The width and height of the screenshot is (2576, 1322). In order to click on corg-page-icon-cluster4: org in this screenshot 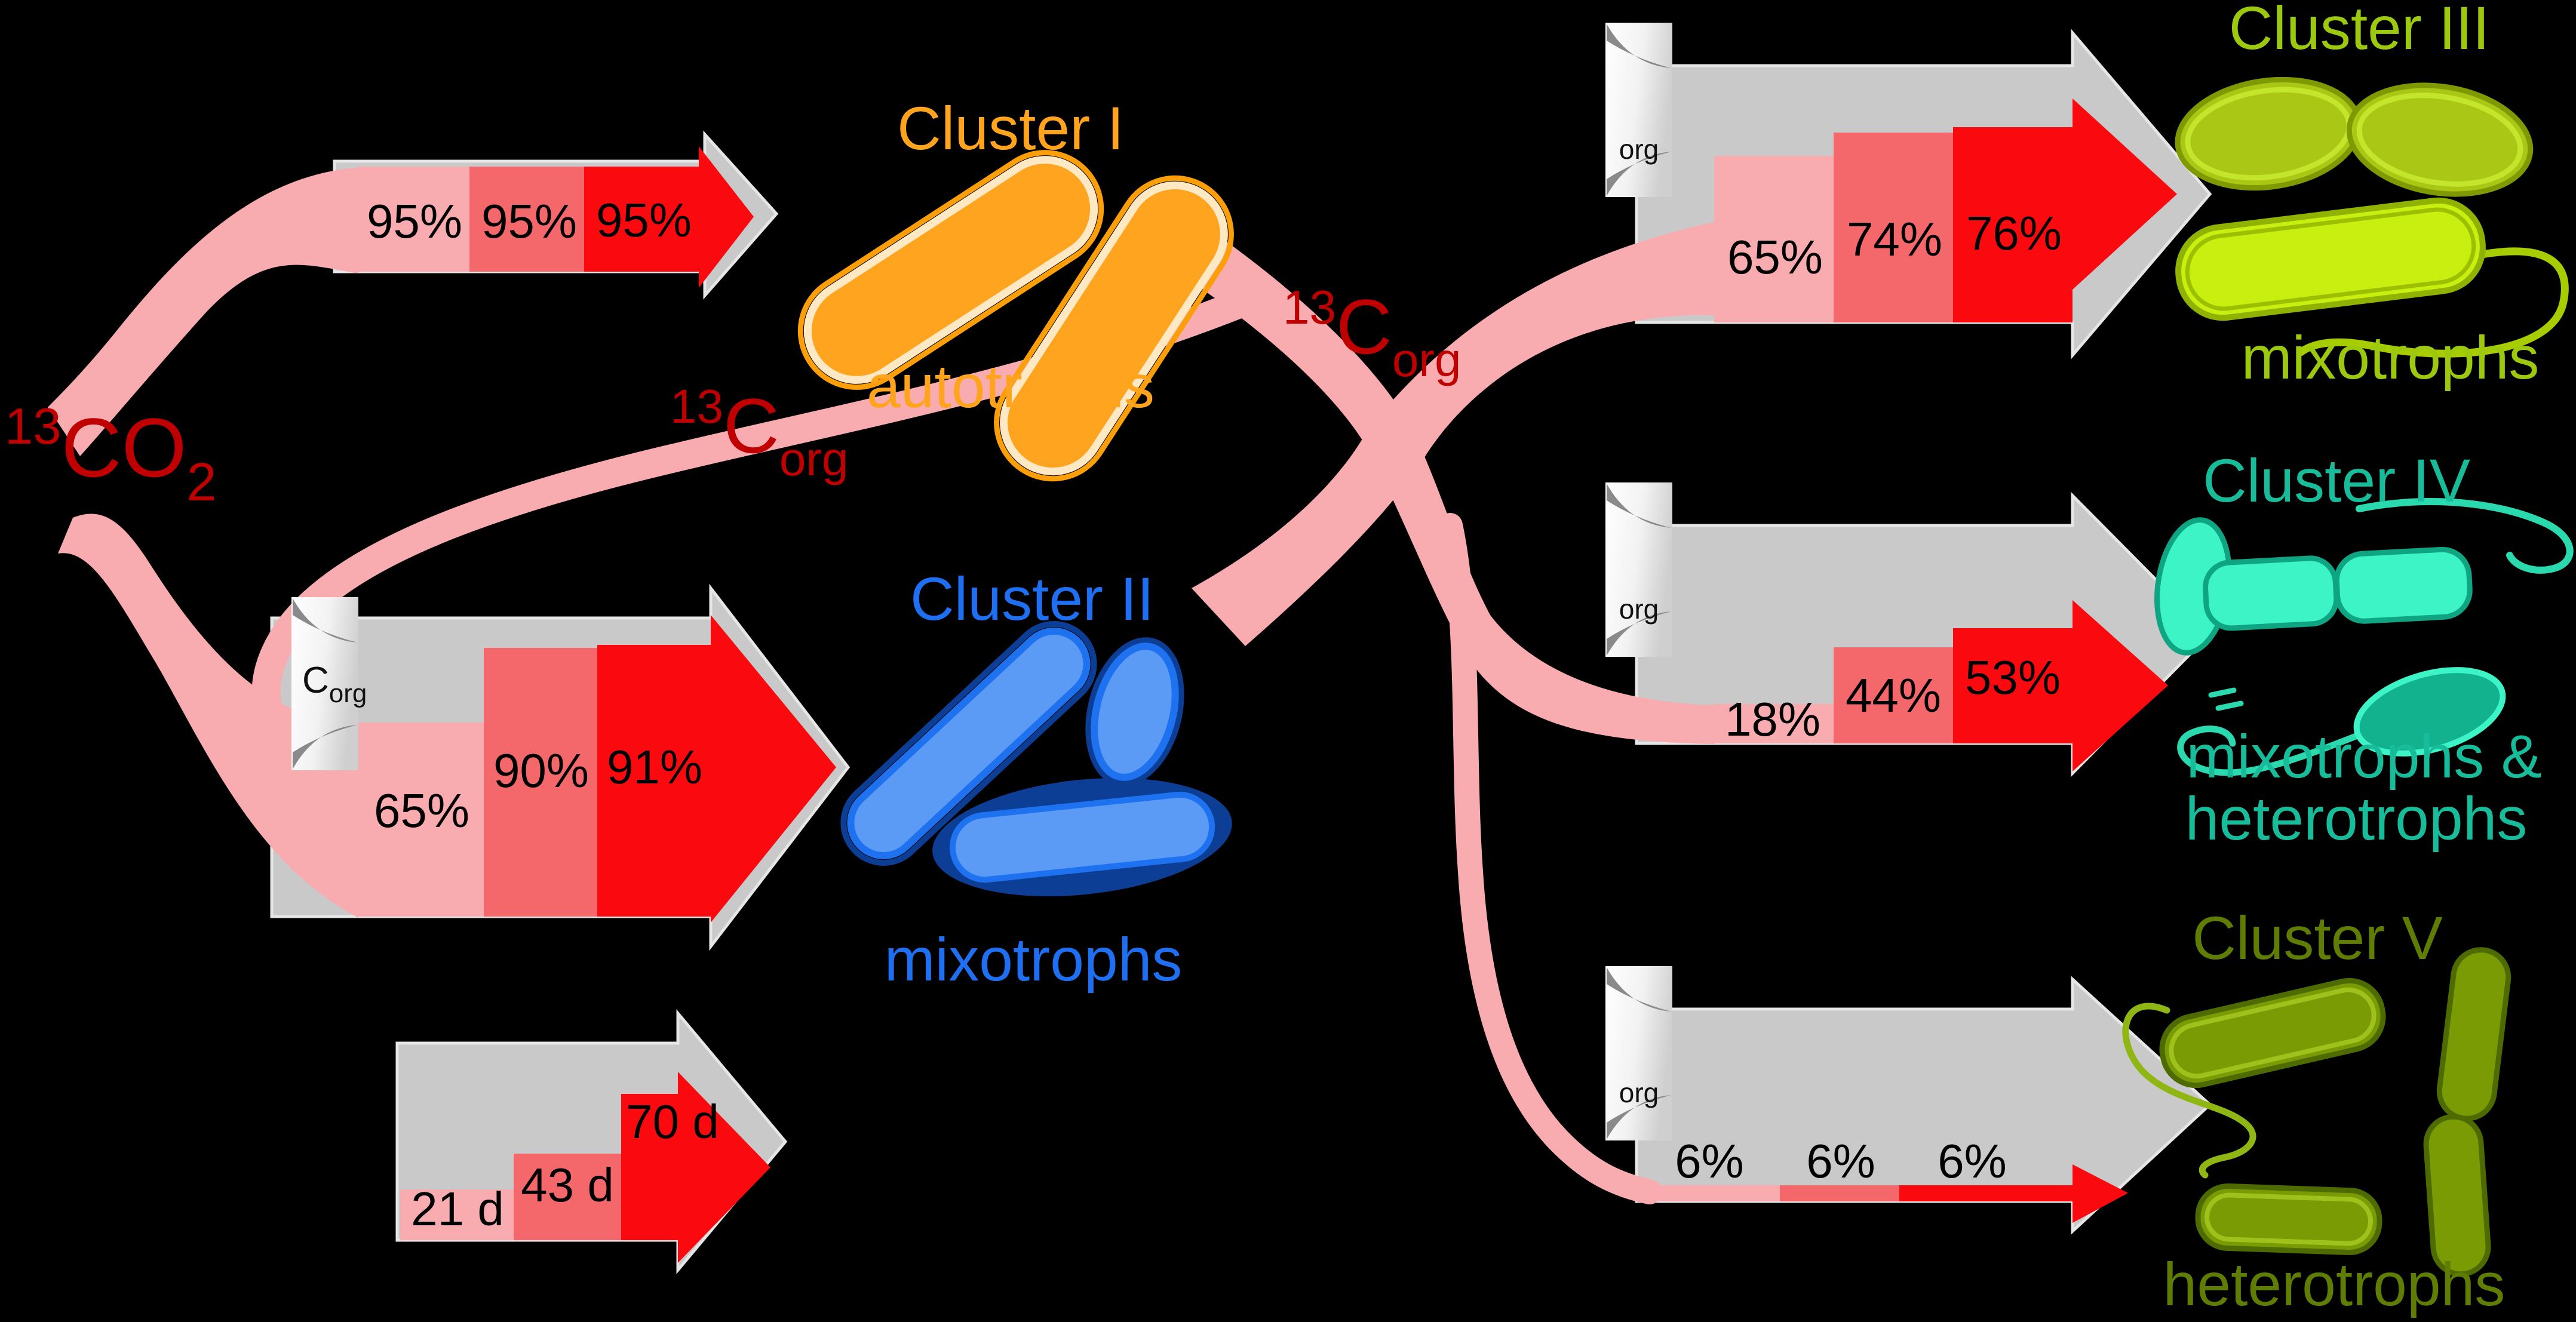, I will do `click(1639, 569)`.